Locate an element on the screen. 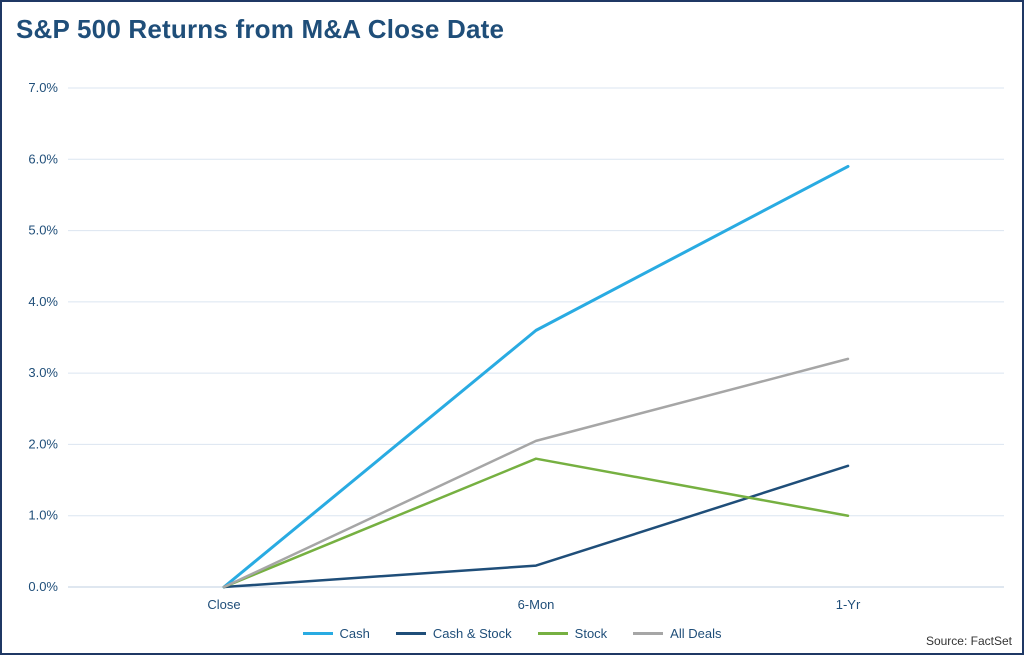 Image resolution: width=1024 pixels, height=655 pixels. legend-label-stock: Stock is located at coordinates (591, 633).